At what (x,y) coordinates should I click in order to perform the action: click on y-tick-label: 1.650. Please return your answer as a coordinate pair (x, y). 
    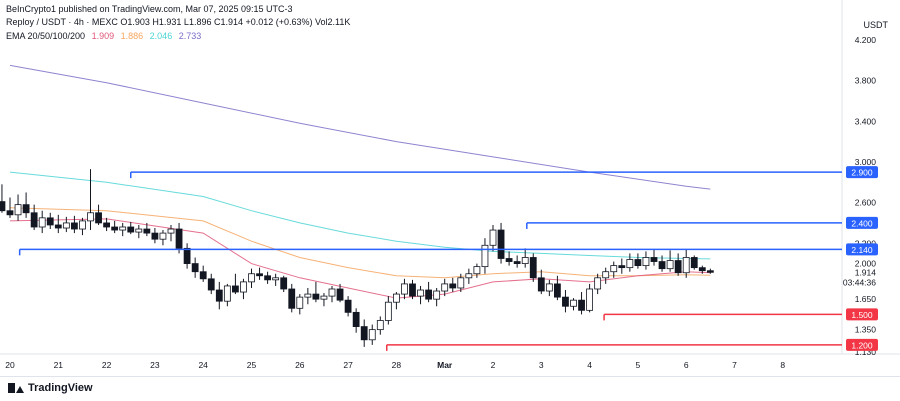
    Looking at the image, I should click on (866, 299).